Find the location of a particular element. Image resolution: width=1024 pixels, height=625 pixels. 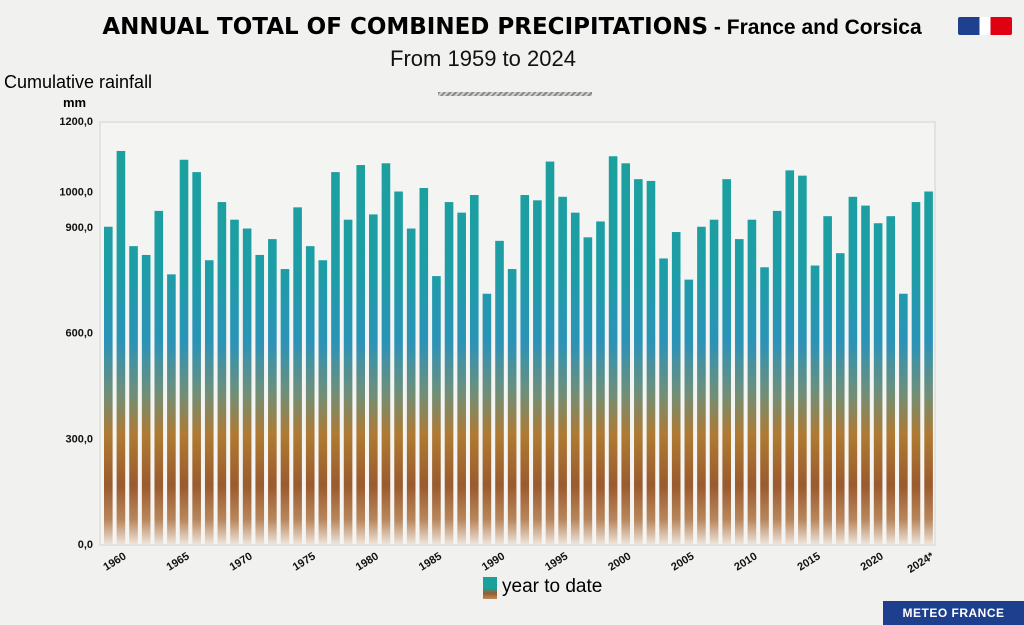

y-tick-label: 300,0 is located at coordinates (79, 439).